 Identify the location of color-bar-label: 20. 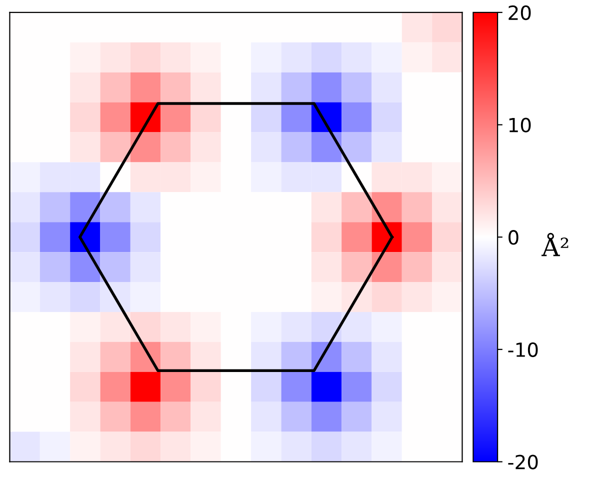
(519, 12).